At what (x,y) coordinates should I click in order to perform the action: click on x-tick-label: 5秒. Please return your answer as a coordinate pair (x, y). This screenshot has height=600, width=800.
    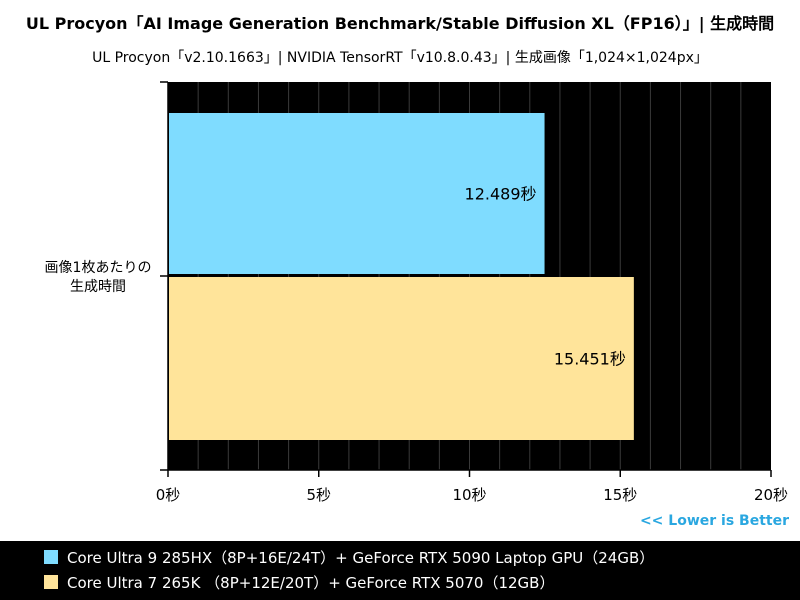
    Looking at the image, I should click on (318, 495).